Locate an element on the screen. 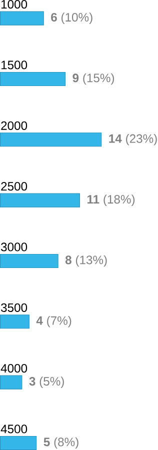 The height and width of the screenshot is (450, 158). data-label: 3 (5%) is located at coordinates (46, 382).